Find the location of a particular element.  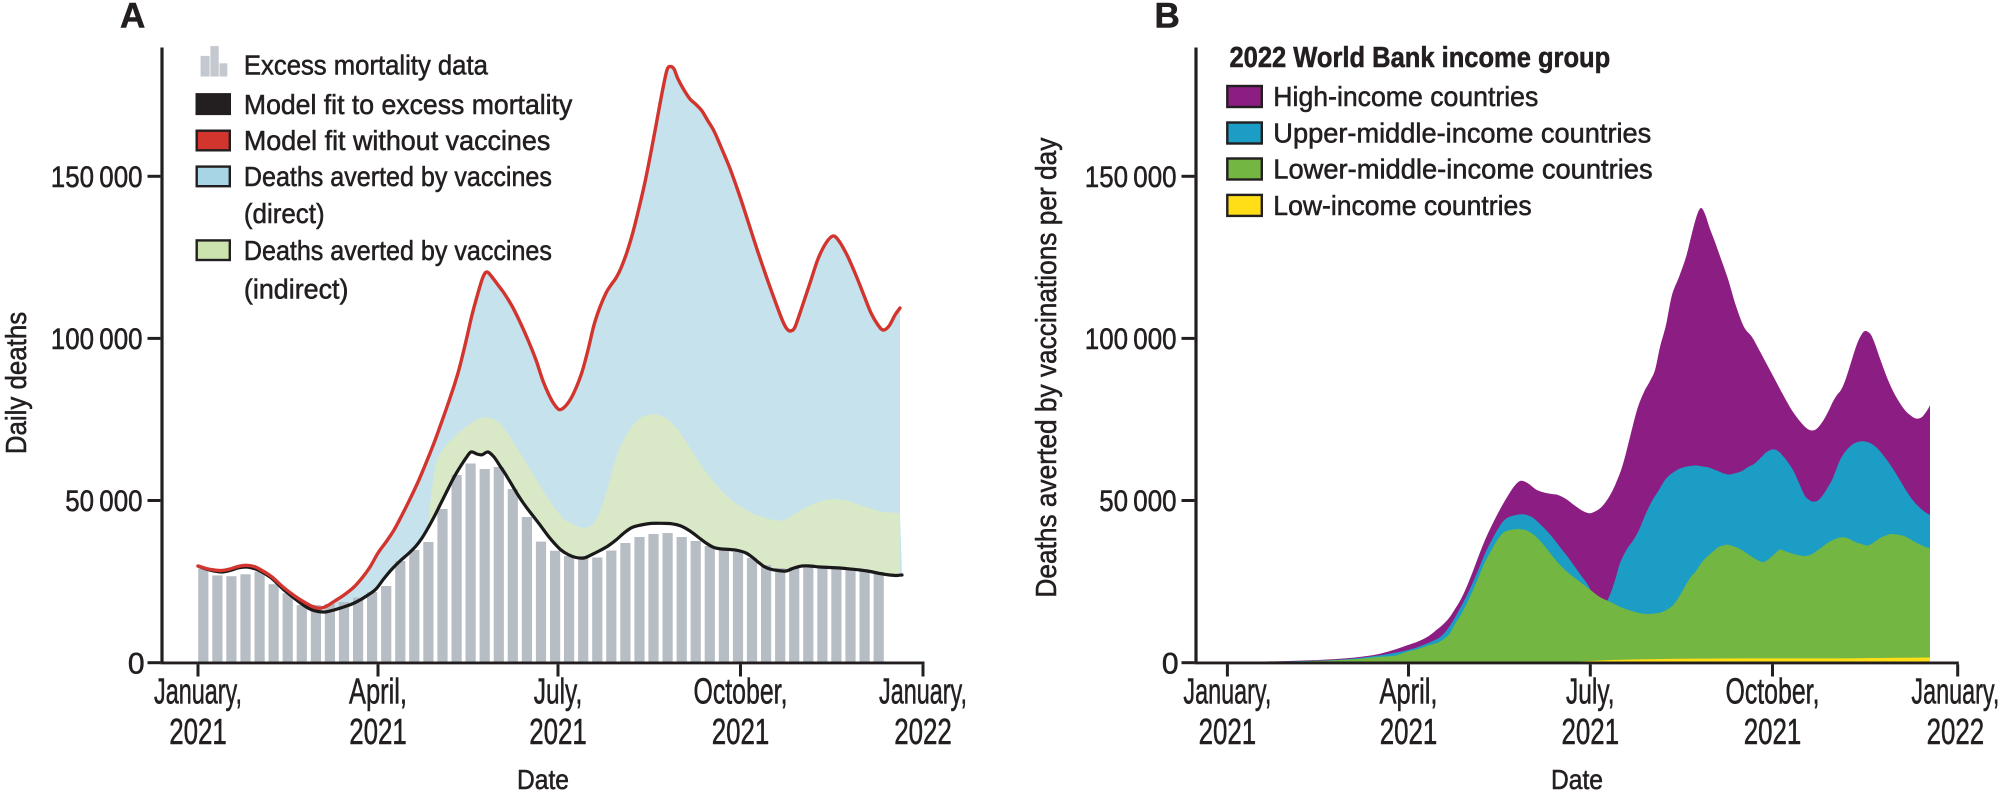

svg-text: Model fit to excess mortality is located at coordinates (408, 104).